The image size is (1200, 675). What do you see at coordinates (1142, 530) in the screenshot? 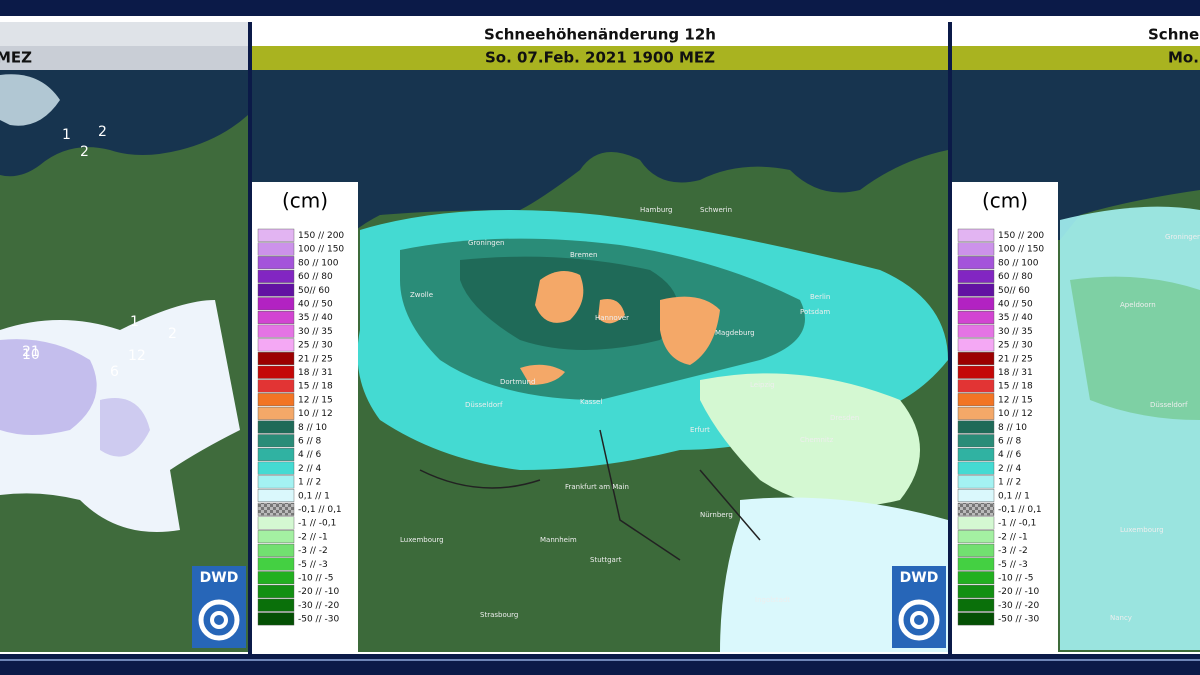
I see `place-label: Luxembourg` at bounding box center [1142, 530].